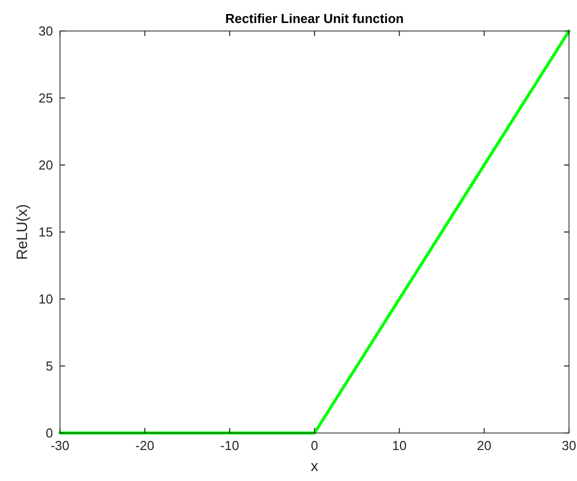  What do you see at coordinates (49, 366) in the screenshot?
I see `y-tick-label: 5` at bounding box center [49, 366].